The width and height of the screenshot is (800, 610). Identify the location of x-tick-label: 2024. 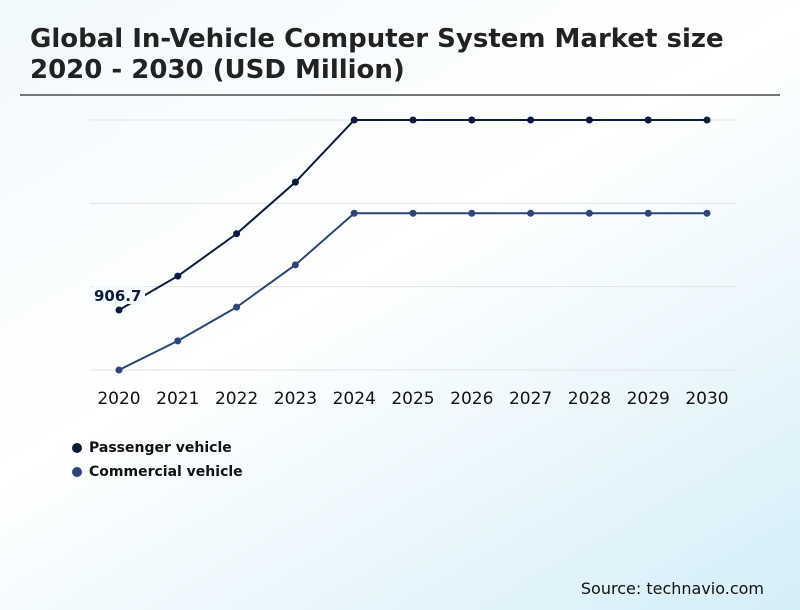
(354, 399).